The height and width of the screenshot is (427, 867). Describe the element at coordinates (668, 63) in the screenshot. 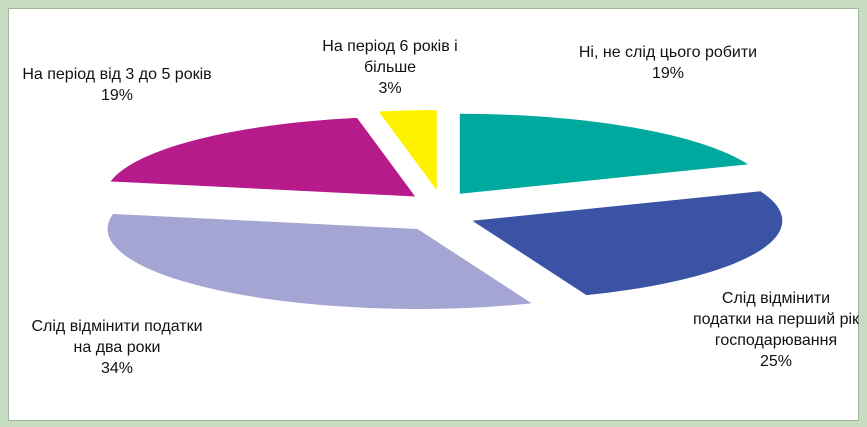

I see `slice-label: Ні, не слід цього робити 19%` at that location.